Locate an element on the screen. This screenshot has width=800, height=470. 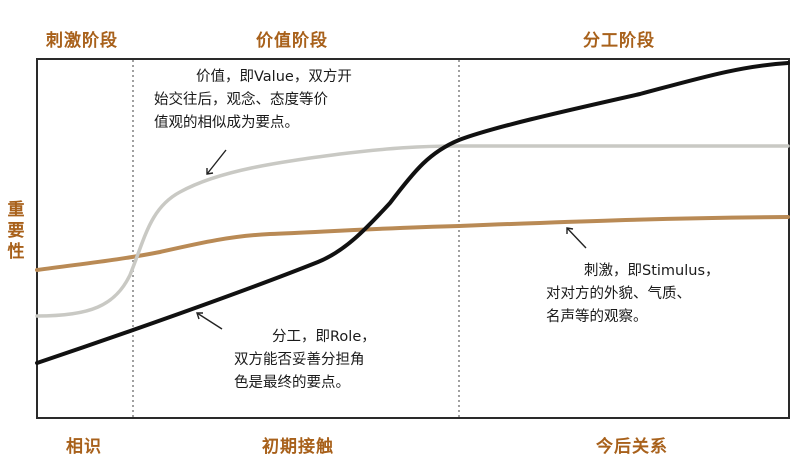
y-axis-label: 重要性 is located at coordinates (16, 231).